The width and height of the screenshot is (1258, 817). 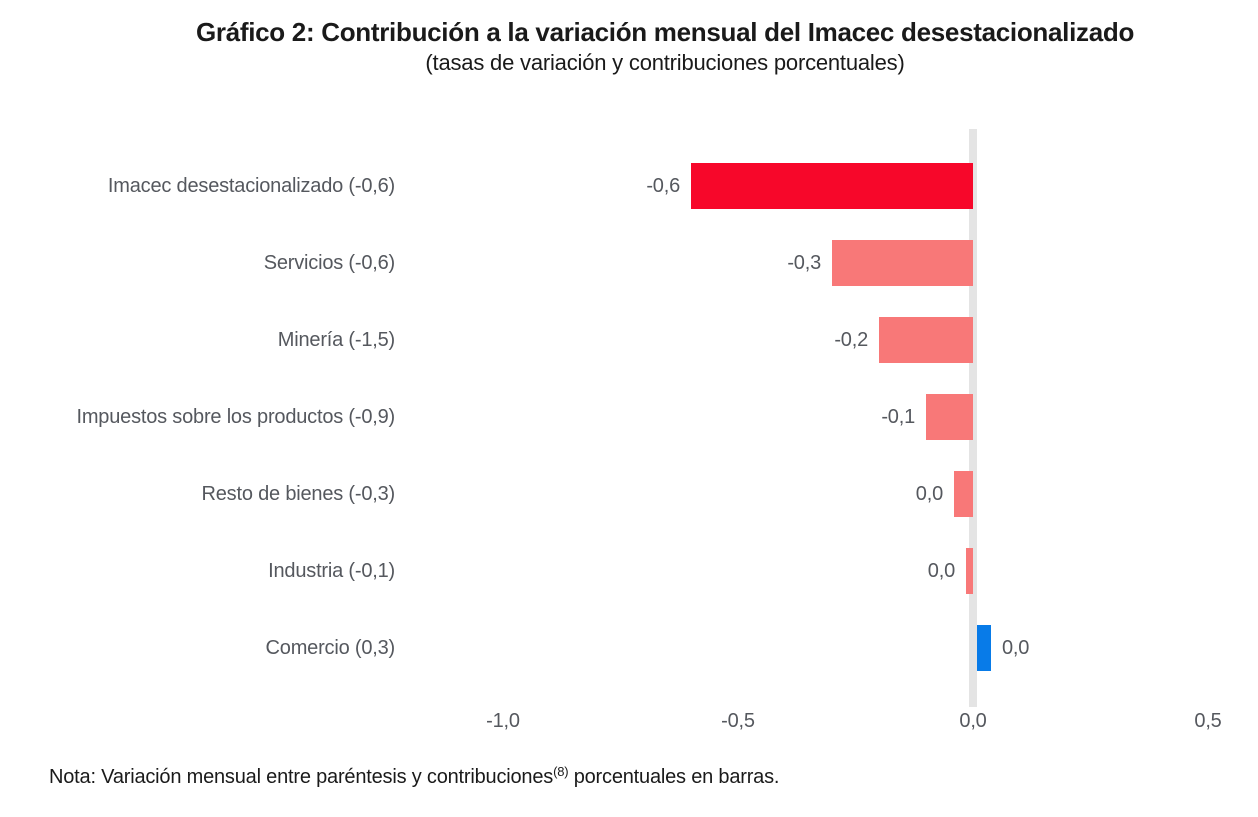 What do you see at coordinates (235, 417) in the screenshot?
I see `category-label: Impuestos sobre los productos (-0,9)` at bounding box center [235, 417].